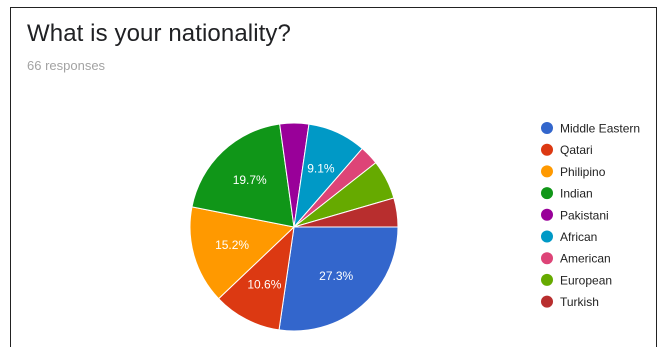 Image resolution: width=659 pixels, height=349 pixels. Describe the element at coordinates (576, 150) in the screenshot. I see `legend-label-qatari: Qatari` at that location.